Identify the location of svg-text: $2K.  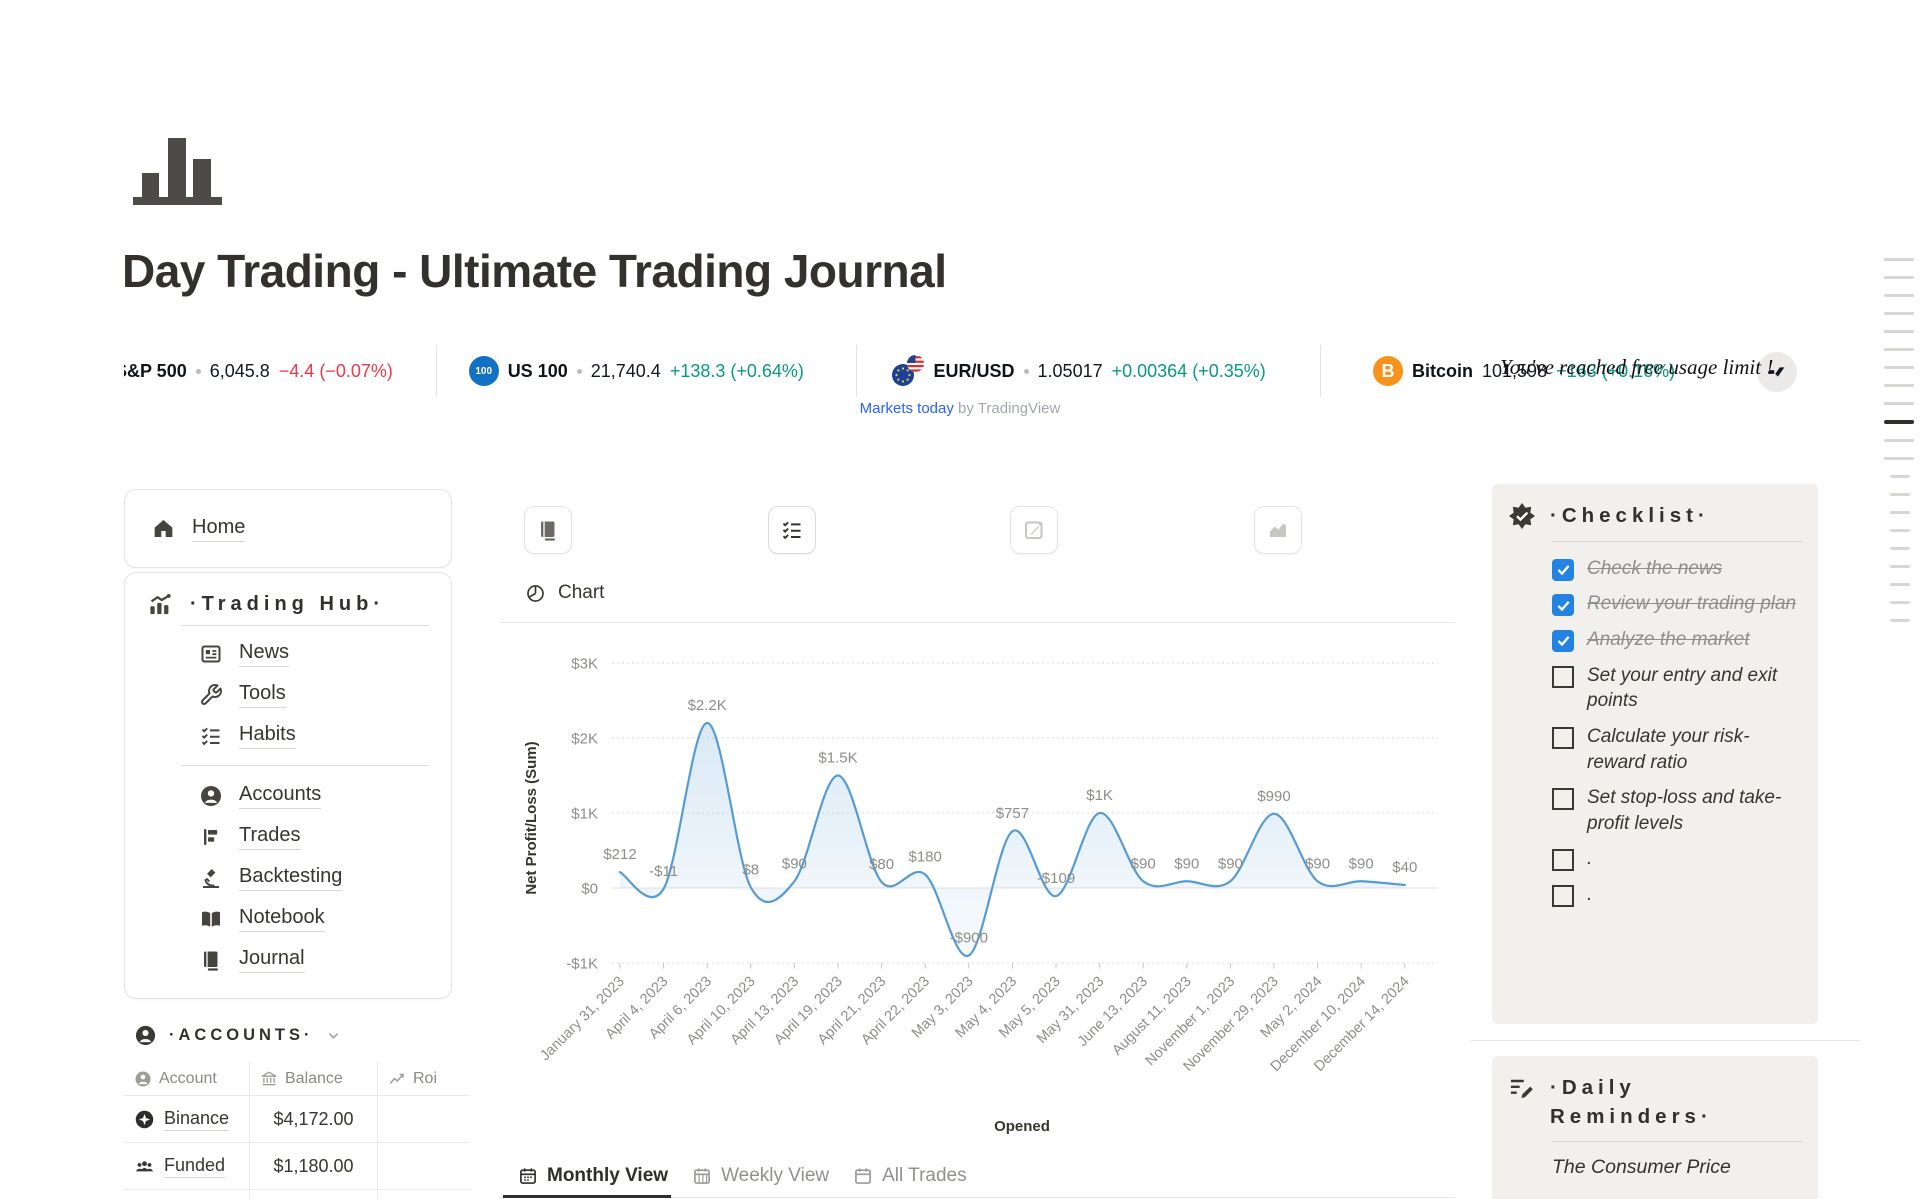
(584, 739).